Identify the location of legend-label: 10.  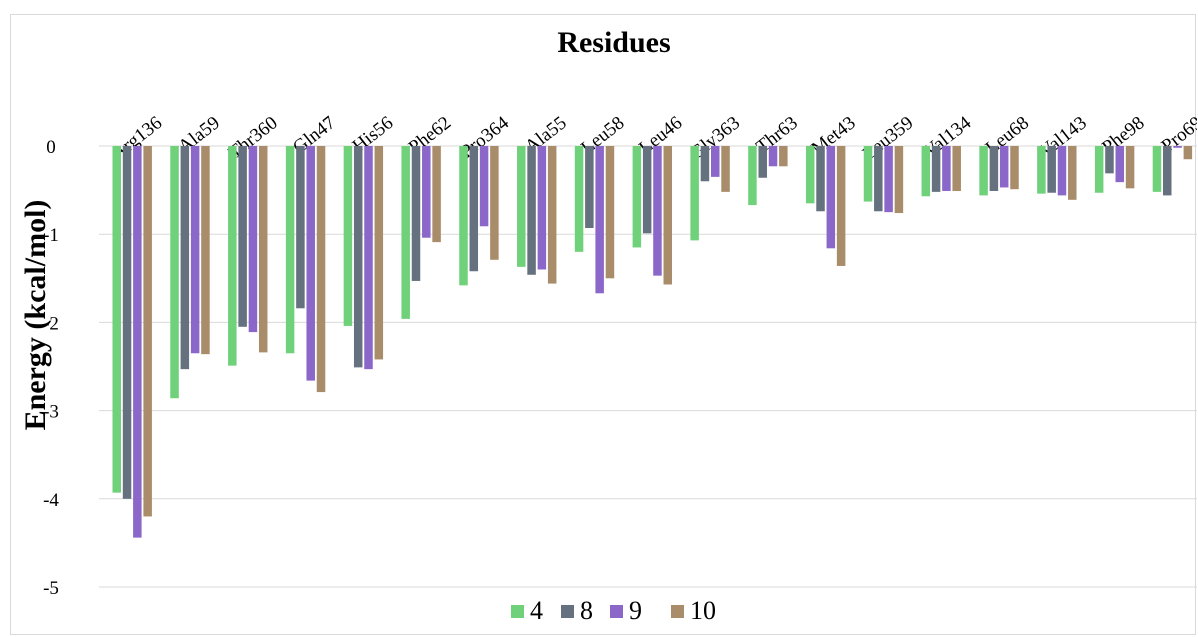
(703, 610).